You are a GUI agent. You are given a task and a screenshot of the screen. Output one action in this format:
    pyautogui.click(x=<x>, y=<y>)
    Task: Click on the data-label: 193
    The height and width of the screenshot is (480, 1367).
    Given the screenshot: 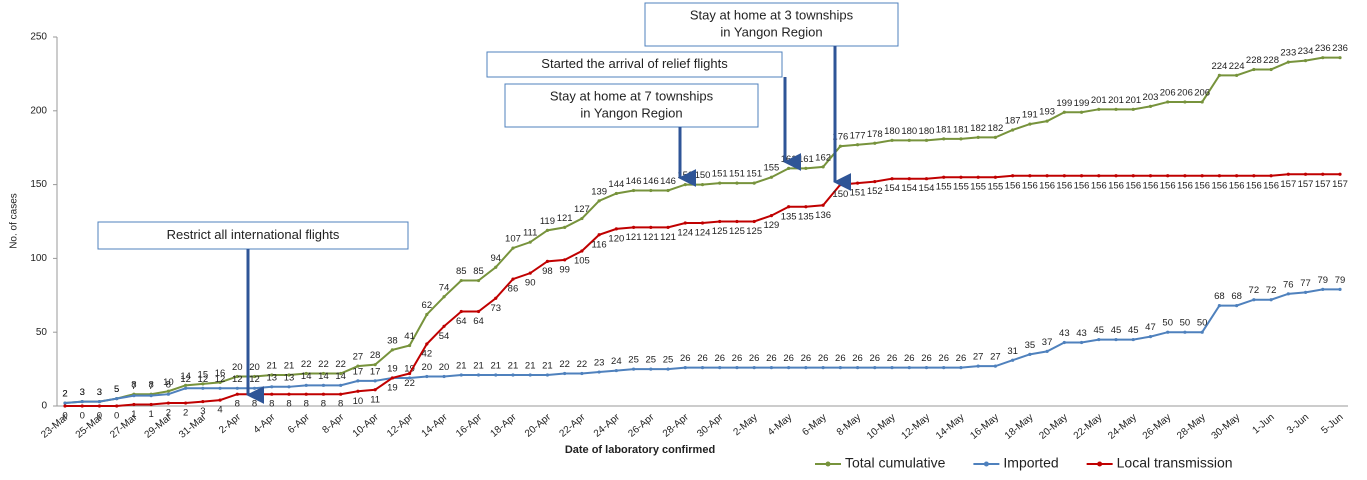 What is the action you would take?
    pyautogui.click(x=1047, y=112)
    